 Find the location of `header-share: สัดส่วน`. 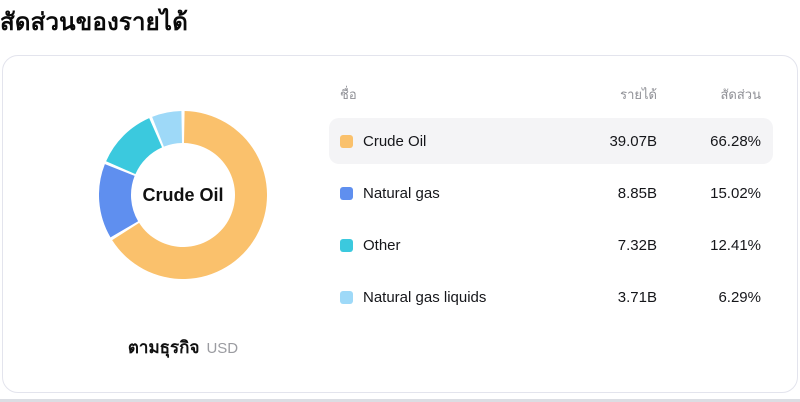

header-share: สัดส่วน is located at coordinates (741, 94).